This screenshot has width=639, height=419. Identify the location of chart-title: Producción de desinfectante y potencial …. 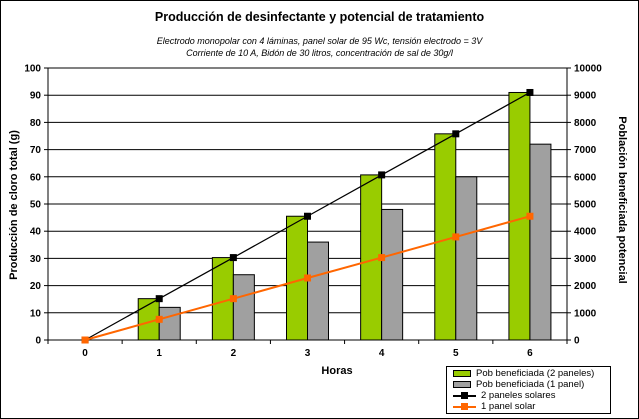
(319, 17).